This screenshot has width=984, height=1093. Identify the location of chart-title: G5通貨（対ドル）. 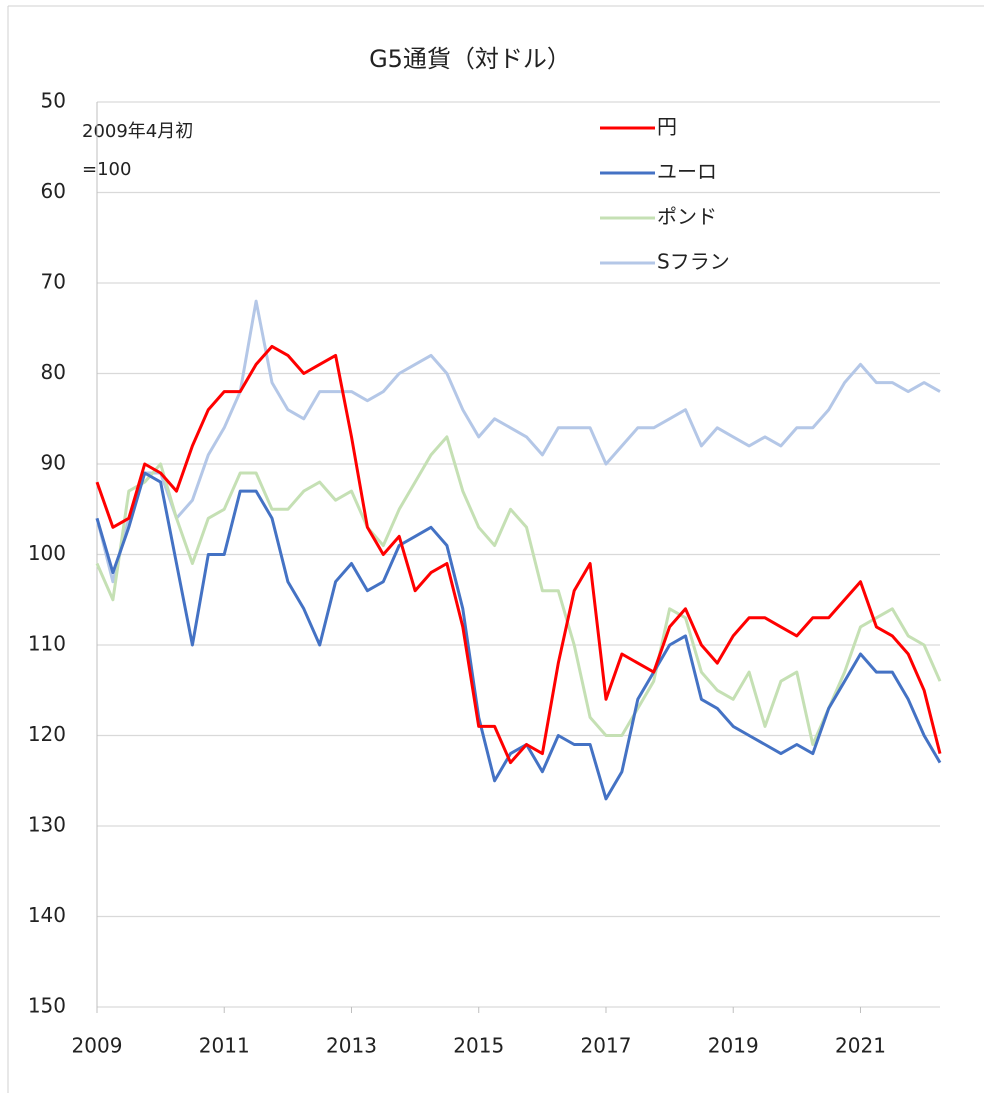
(470, 59).